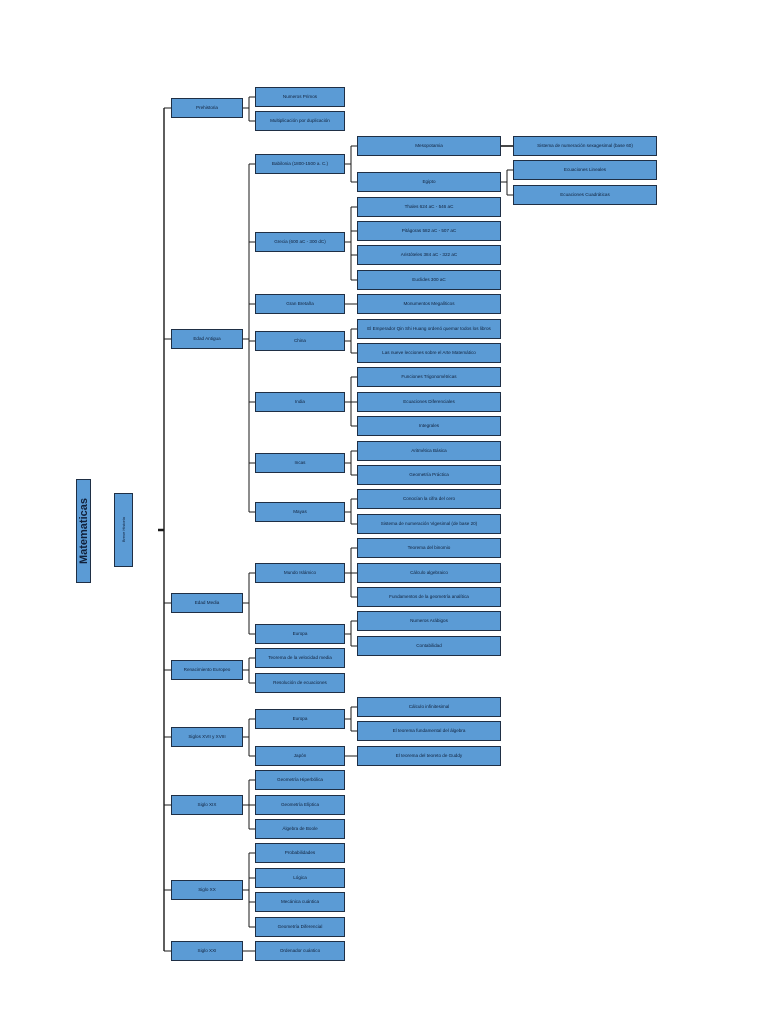 The width and height of the screenshot is (768, 1024). What do you see at coordinates (300, 683) in the screenshot?
I see `node-resolucion-ecuaciones: Resolución de ecuaciones` at bounding box center [300, 683].